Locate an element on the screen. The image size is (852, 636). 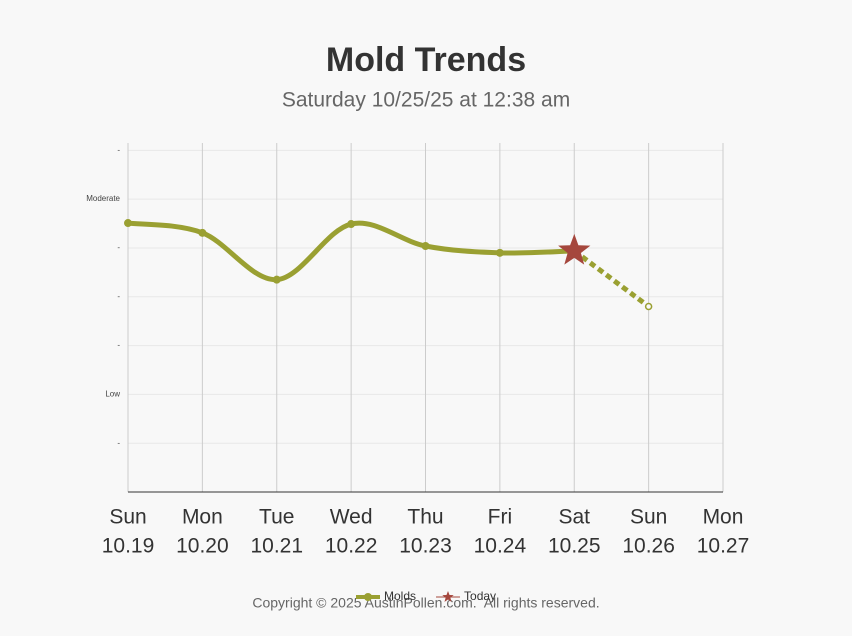
x-tick-date: 10.25 is located at coordinates (574, 546).